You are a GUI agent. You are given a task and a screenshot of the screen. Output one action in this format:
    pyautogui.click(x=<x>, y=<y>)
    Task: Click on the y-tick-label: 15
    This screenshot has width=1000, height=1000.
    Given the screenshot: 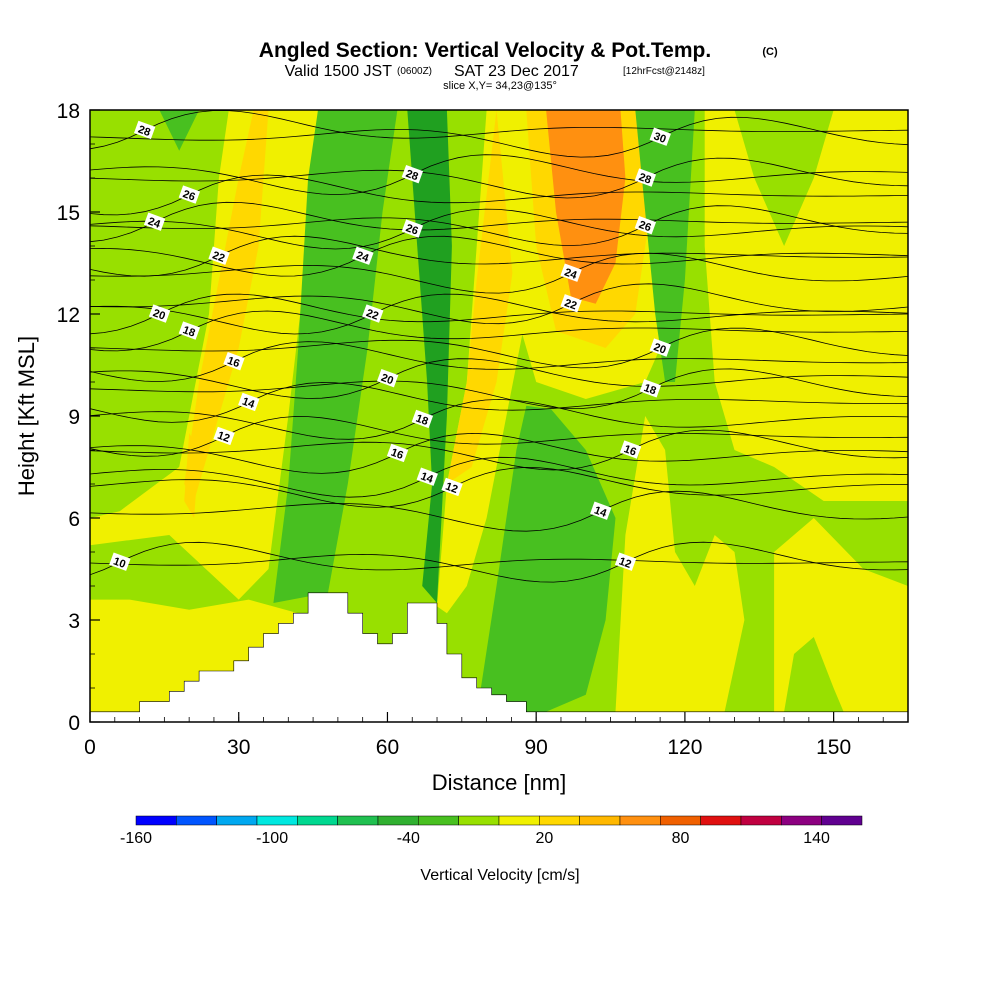 What is the action you would take?
    pyautogui.click(x=68, y=213)
    